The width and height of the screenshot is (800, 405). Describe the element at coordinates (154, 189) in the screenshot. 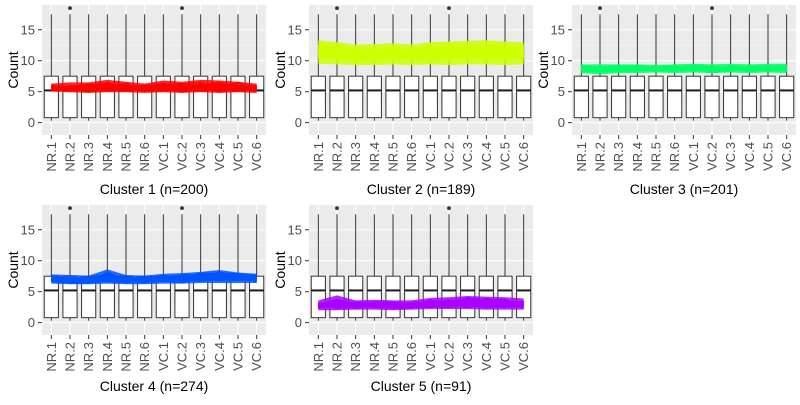

I see `x-axis-title: Cluster 1 (n=200)` at that location.